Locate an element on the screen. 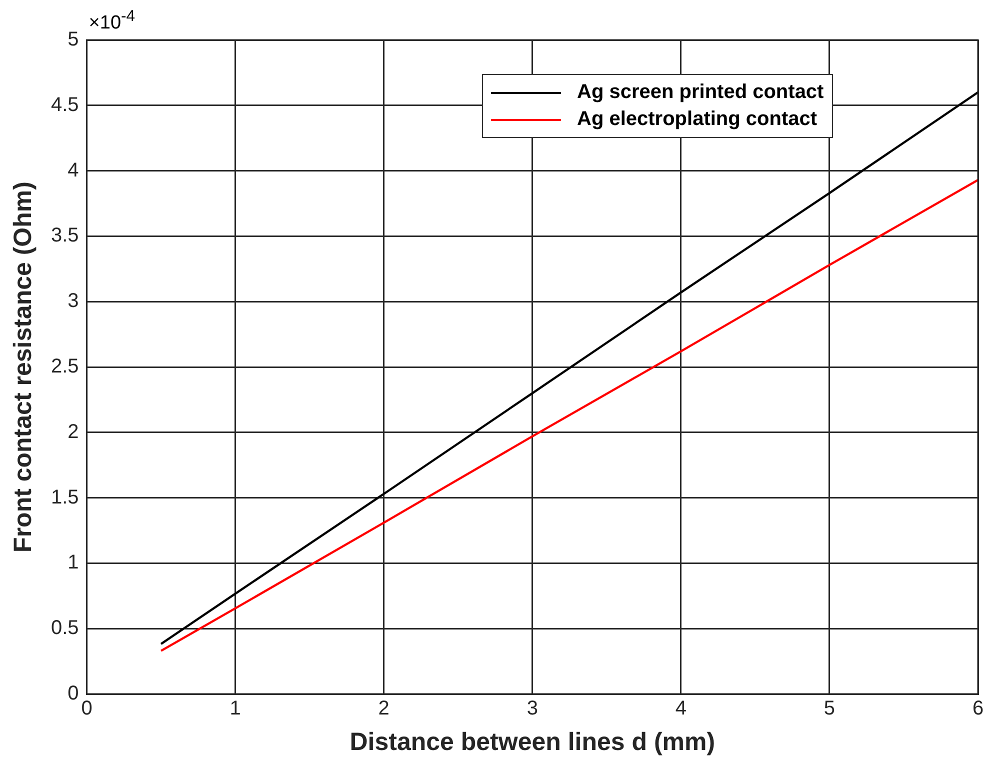 This screenshot has height=767, width=988. y-tick-label: 1.5 is located at coordinates (64, 497).